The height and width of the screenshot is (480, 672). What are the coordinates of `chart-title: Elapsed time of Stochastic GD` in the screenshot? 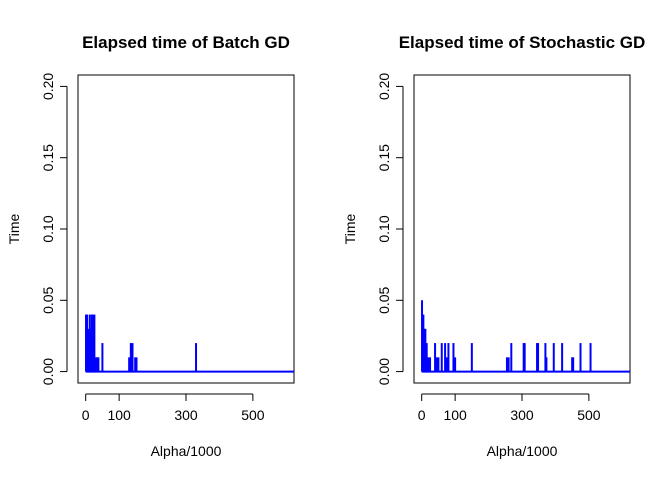 It's located at (522, 42).